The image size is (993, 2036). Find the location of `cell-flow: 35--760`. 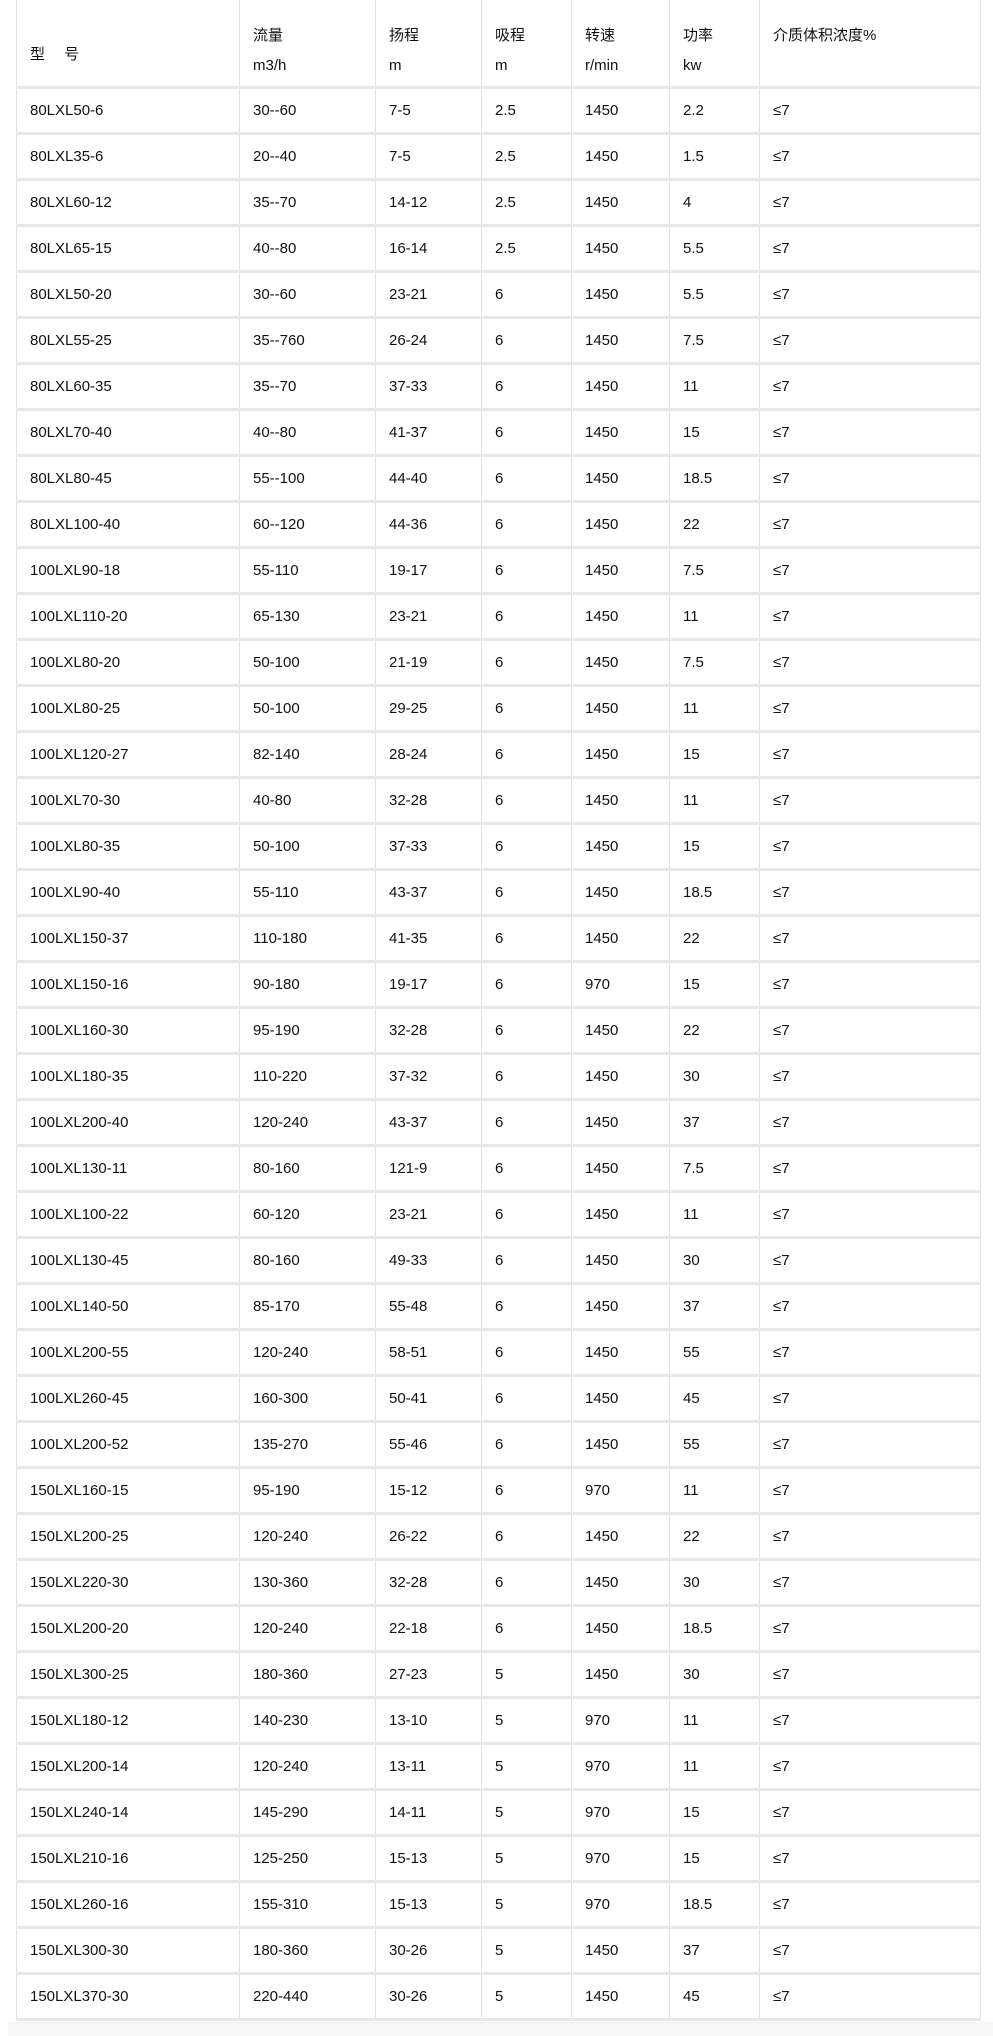

cell-flow: 35--760 is located at coordinates (307, 341).